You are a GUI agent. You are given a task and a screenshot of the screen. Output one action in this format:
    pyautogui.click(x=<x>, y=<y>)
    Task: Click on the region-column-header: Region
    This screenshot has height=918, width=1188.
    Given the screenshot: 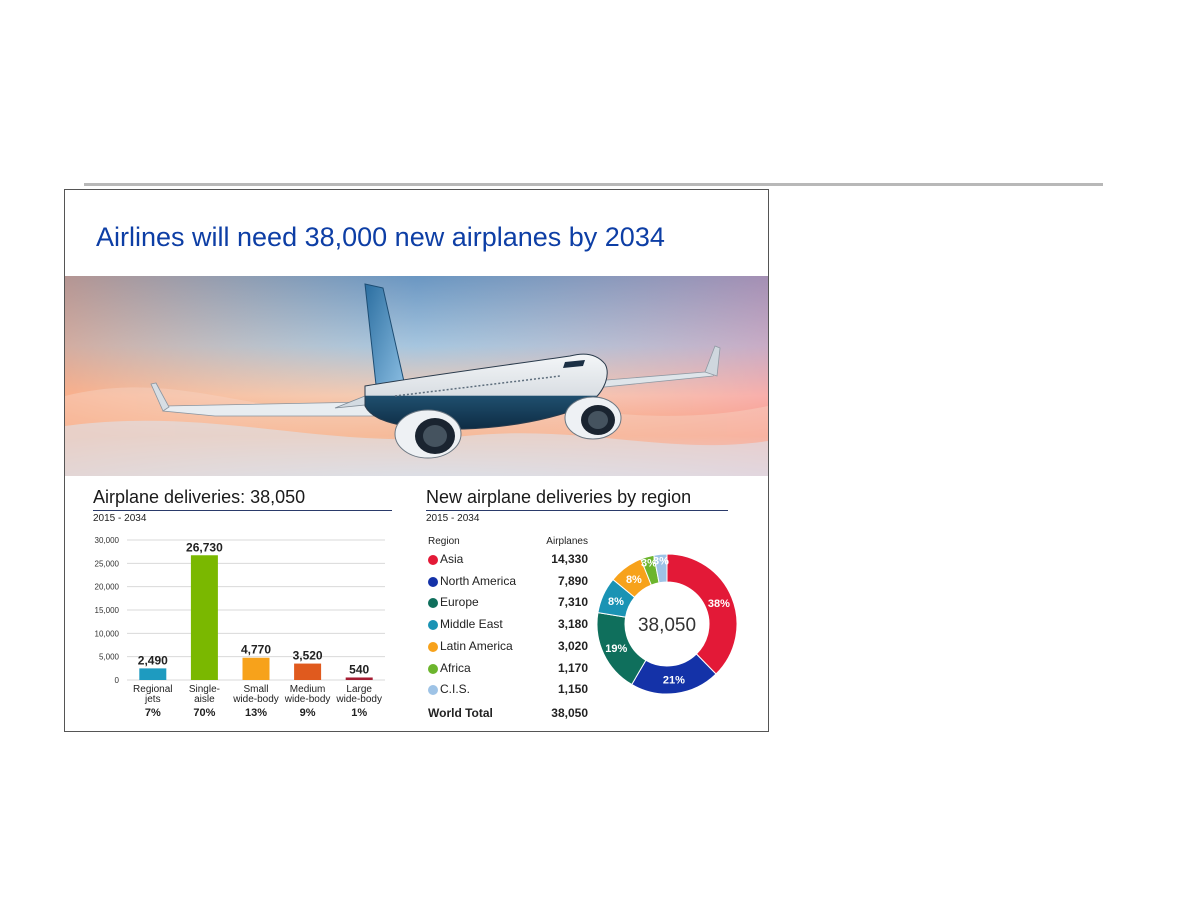 What is the action you would take?
    pyautogui.click(x=444, y=541)
    